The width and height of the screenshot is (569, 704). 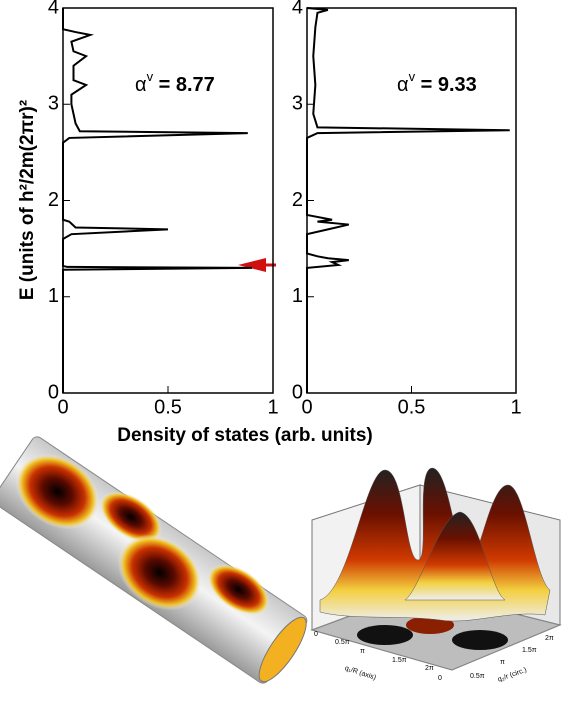 I want to click on y-axis-label: E (units of h²/2m(2πr)², so click(x=27, y=200).